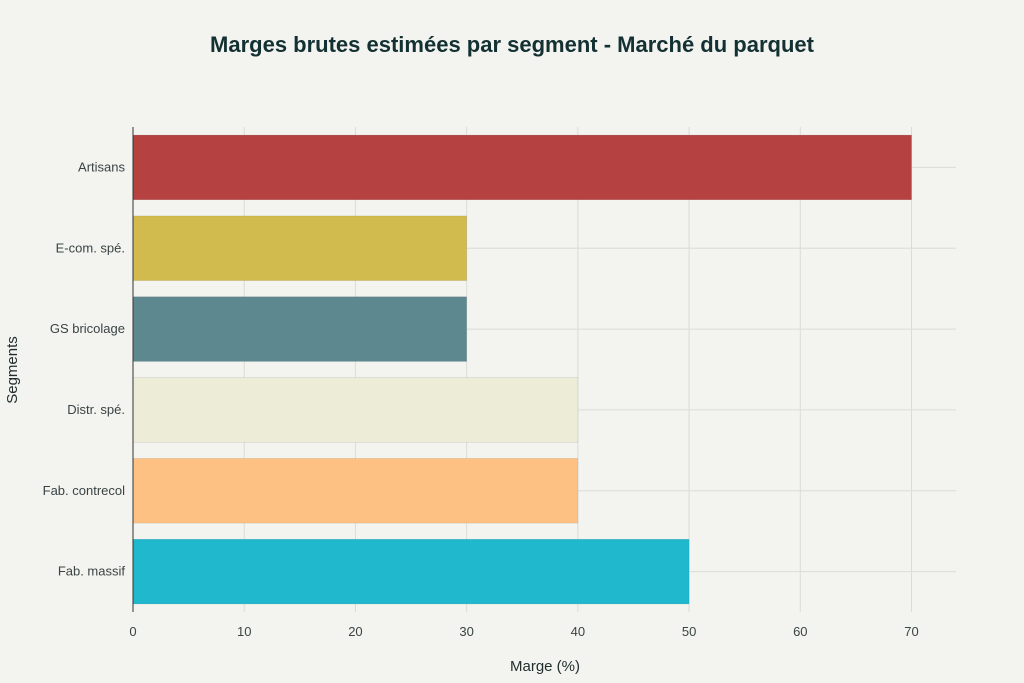  I want to click on y-tick-label: Distr. spé., so click(96, 409).